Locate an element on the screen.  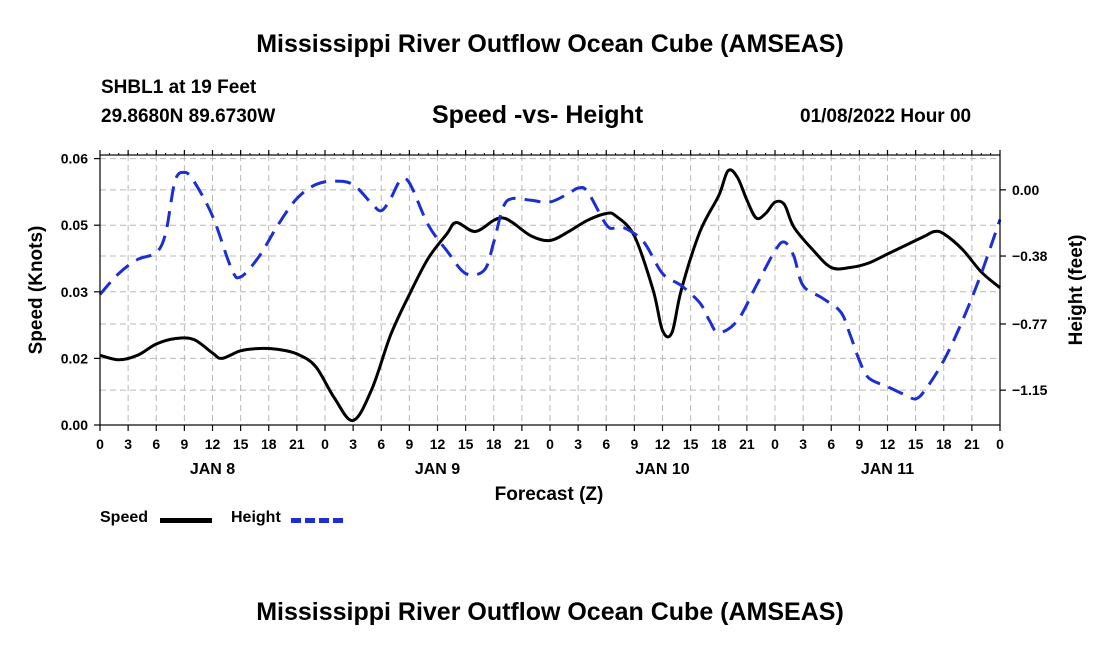
y-right-tick-label: −0.38 is located at coordinates (1030, 256).